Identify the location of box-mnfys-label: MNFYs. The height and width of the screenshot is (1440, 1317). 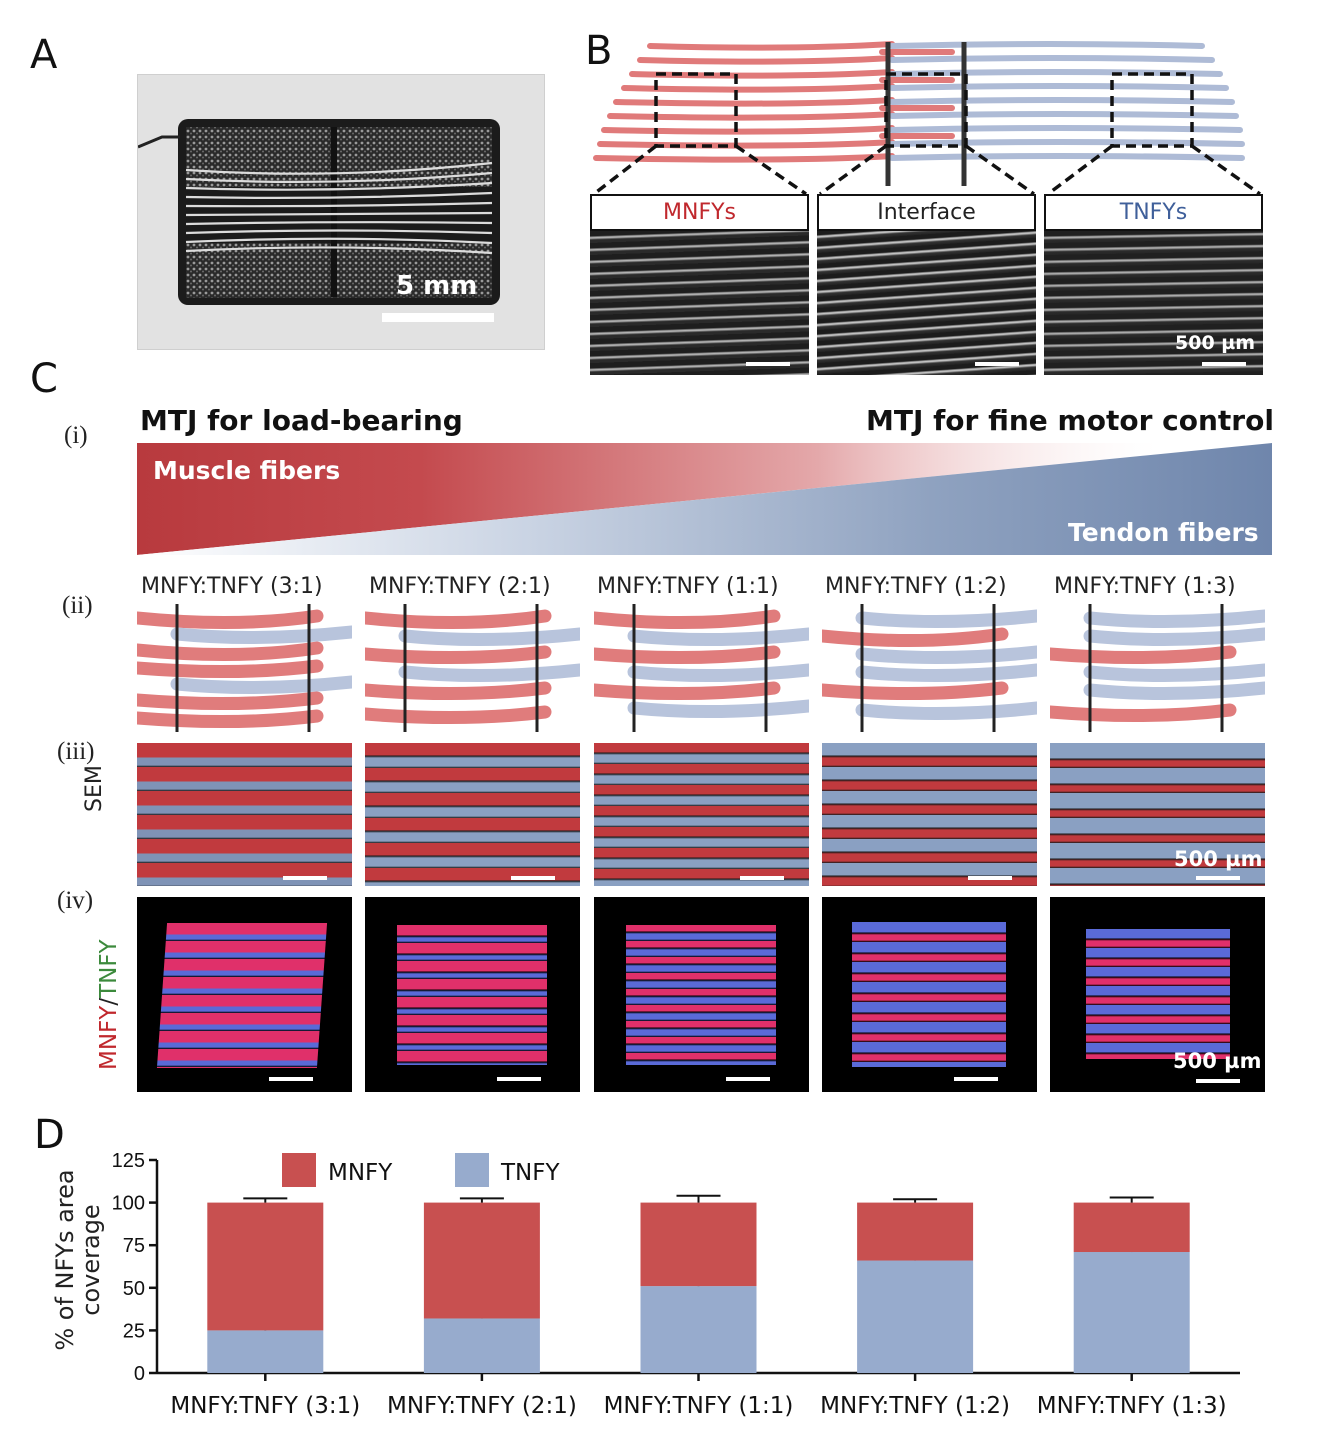
(699, 212).